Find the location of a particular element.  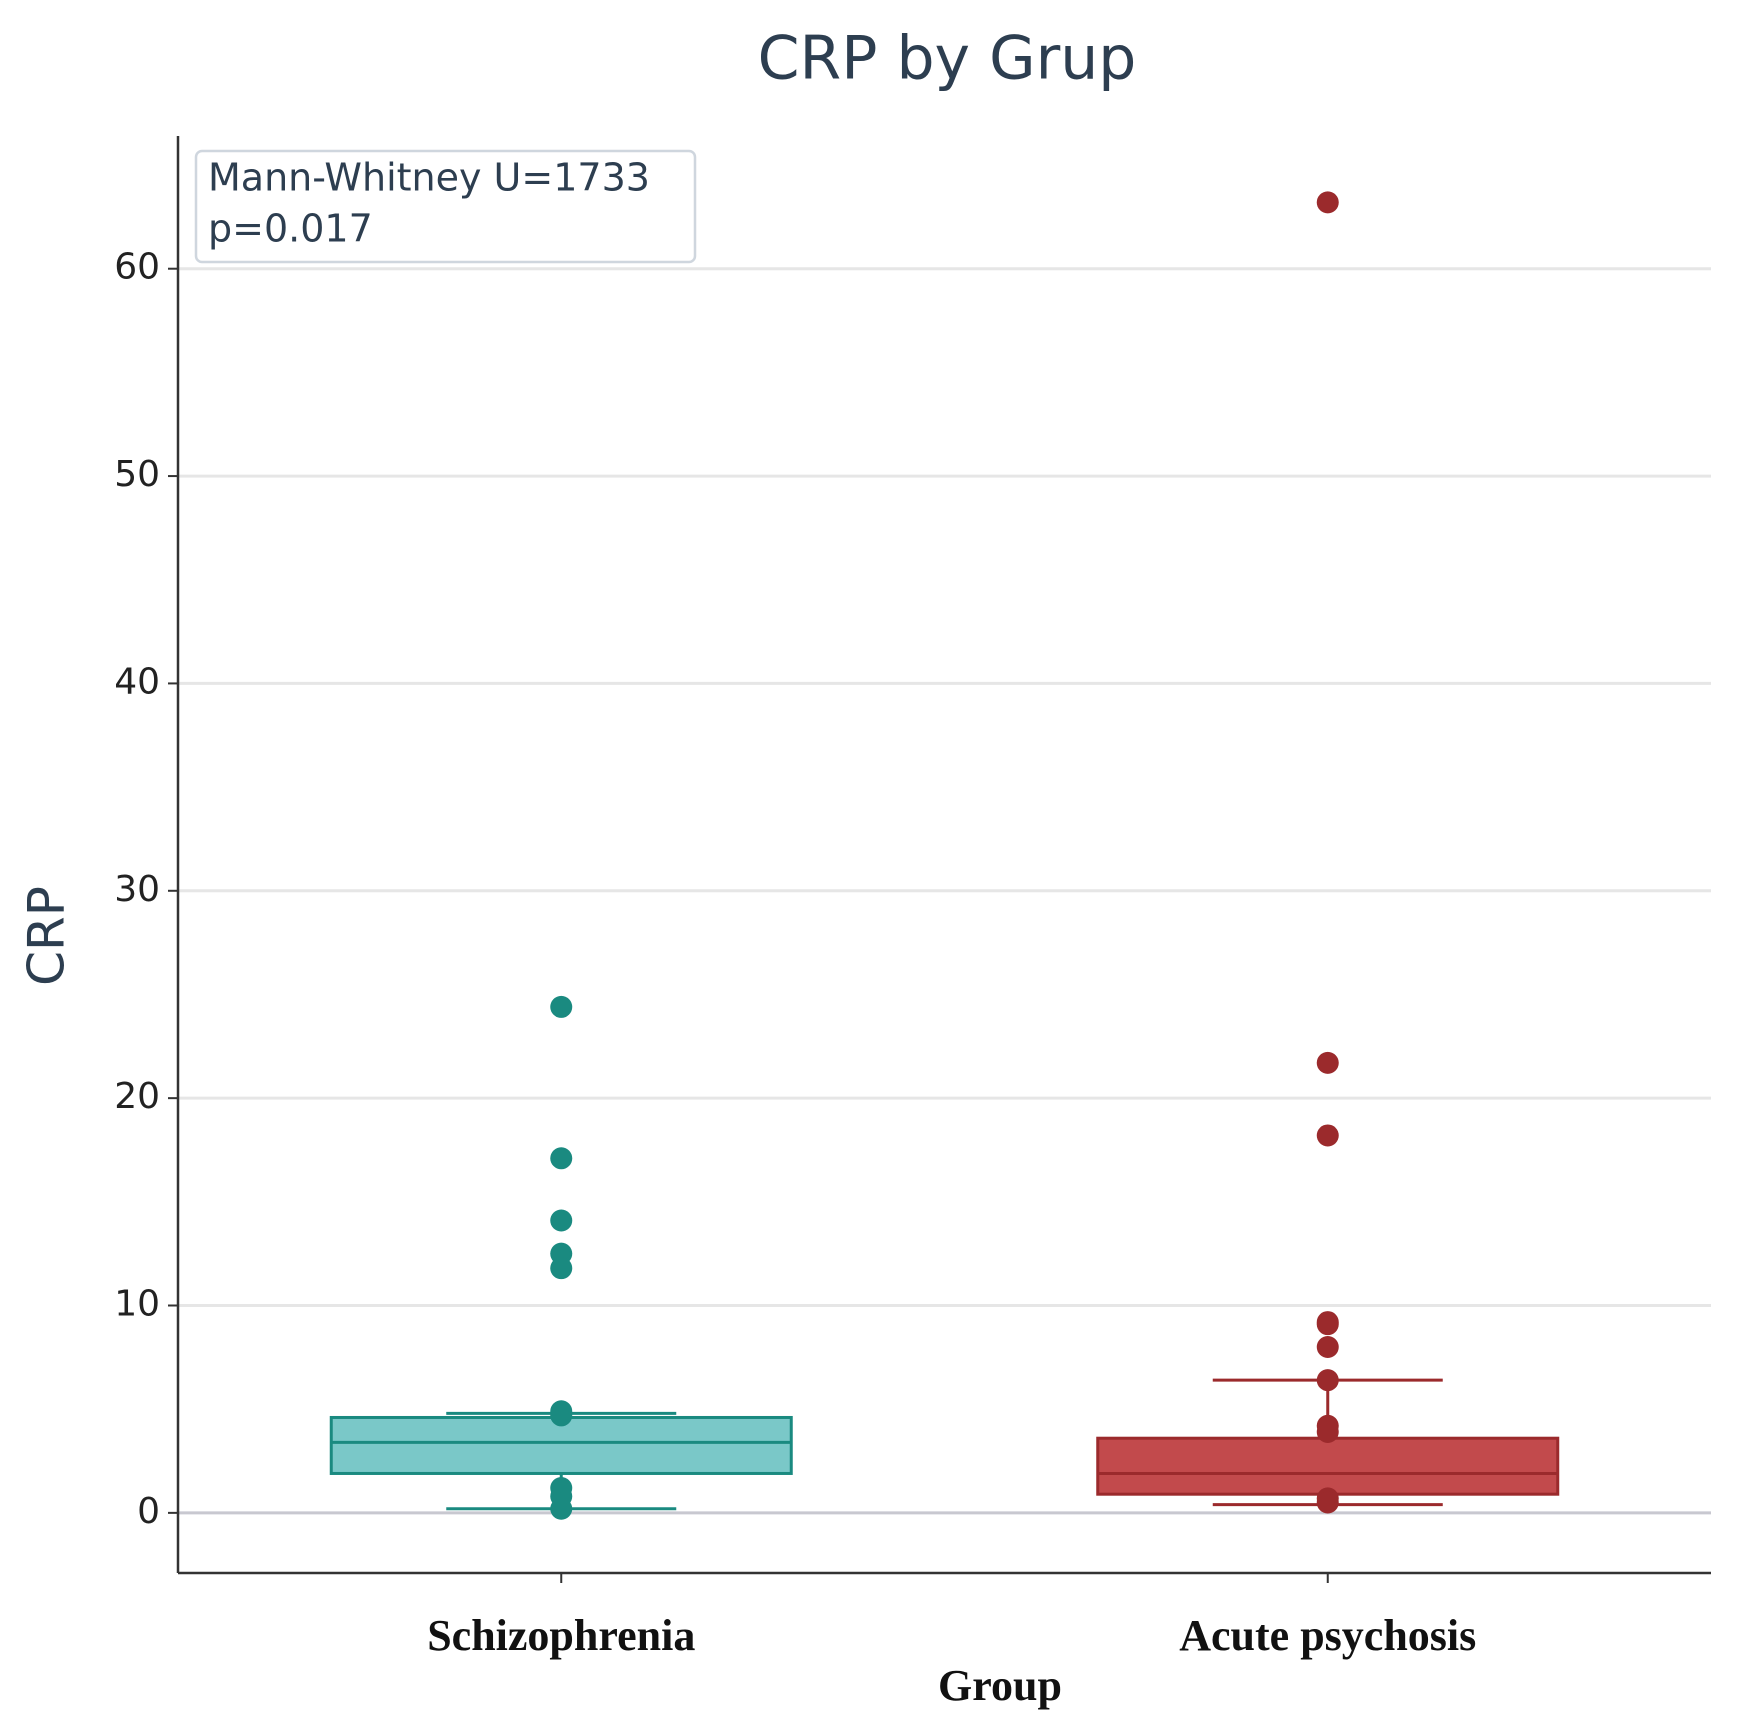

y-tick-label: 0 is located at coordinates (148, 1511).